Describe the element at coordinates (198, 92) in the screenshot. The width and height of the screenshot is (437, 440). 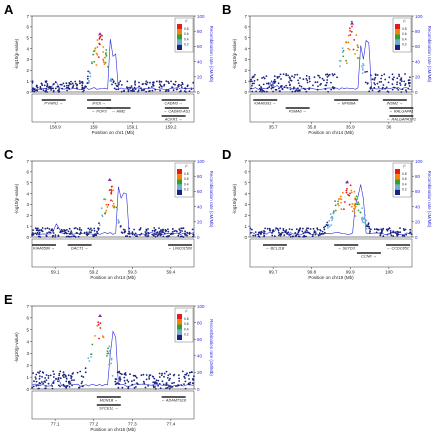
I see `y-right-tick-label: 0` at that location.